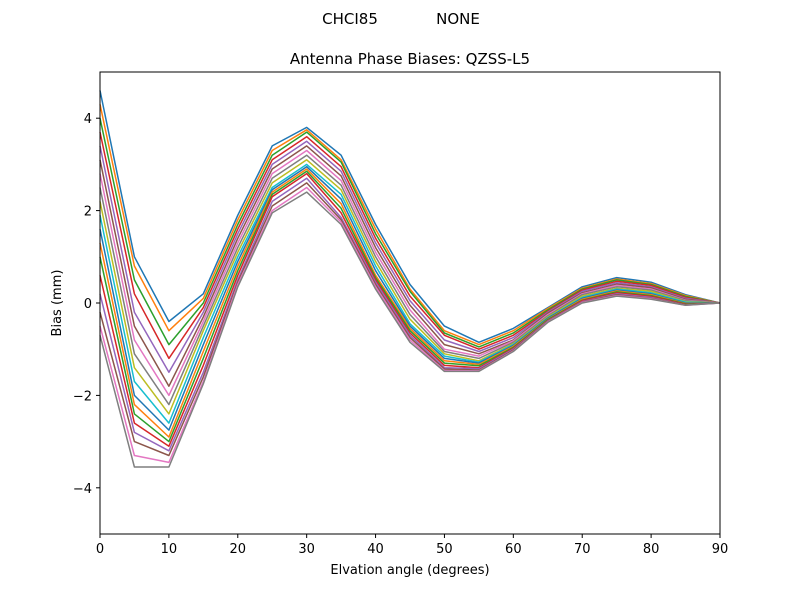 The height and width of the screenshot is (600, 800). Describe the element at coordinates (410, 59) in the screenshot. I see `chart-title: Antenna Phase Biases: QZSS-L5` at that location.